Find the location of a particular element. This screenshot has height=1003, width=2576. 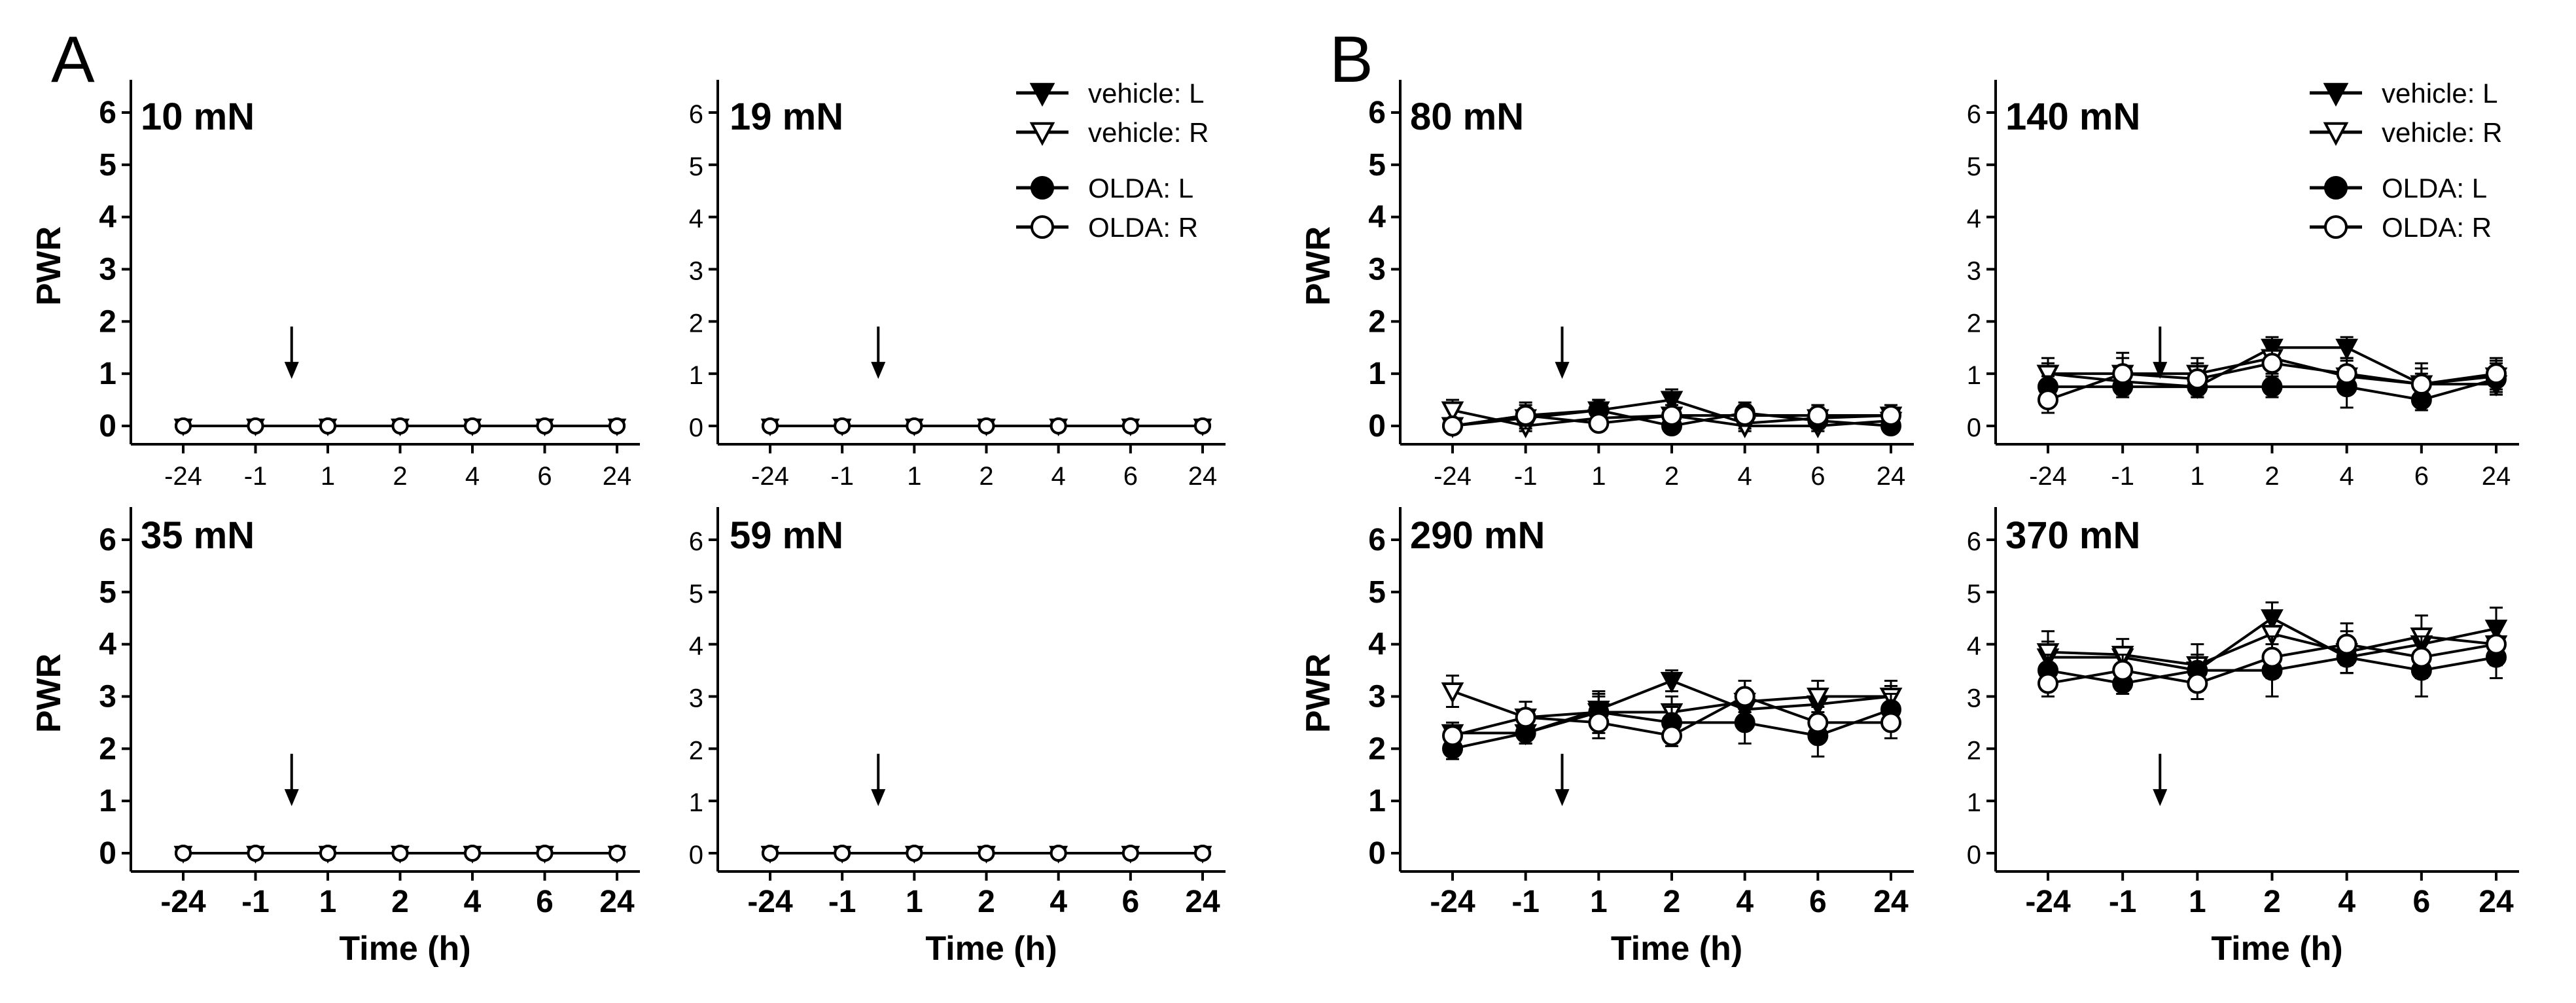

chart-title: 35 mN is located at coordinates (198, 535).